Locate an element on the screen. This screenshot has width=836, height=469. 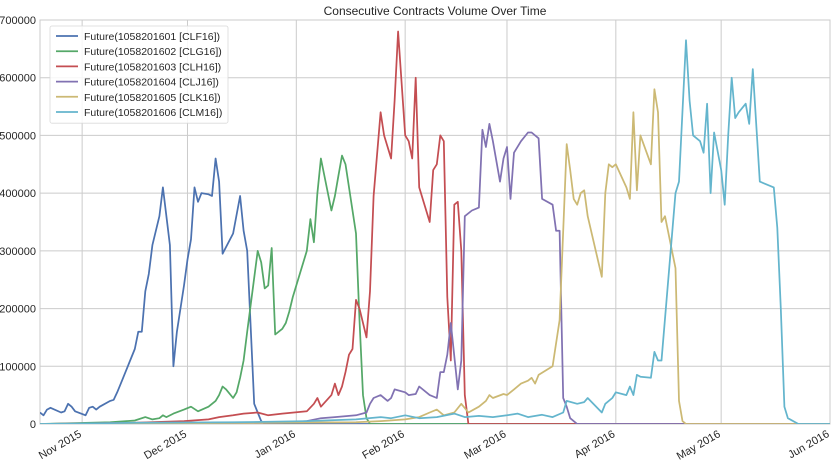
legend-label-2: Future(1058201602 [CLG16]) is located at coordinates (153, 52).